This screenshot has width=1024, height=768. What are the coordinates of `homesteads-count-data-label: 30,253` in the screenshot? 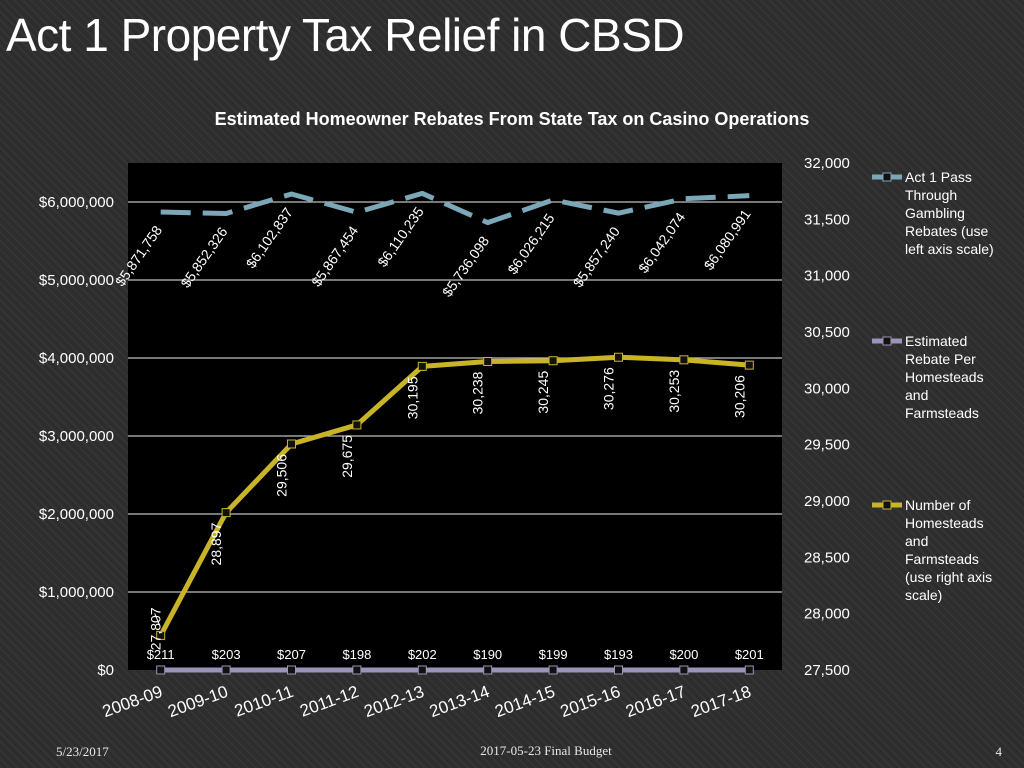 It's located at (674, 391).